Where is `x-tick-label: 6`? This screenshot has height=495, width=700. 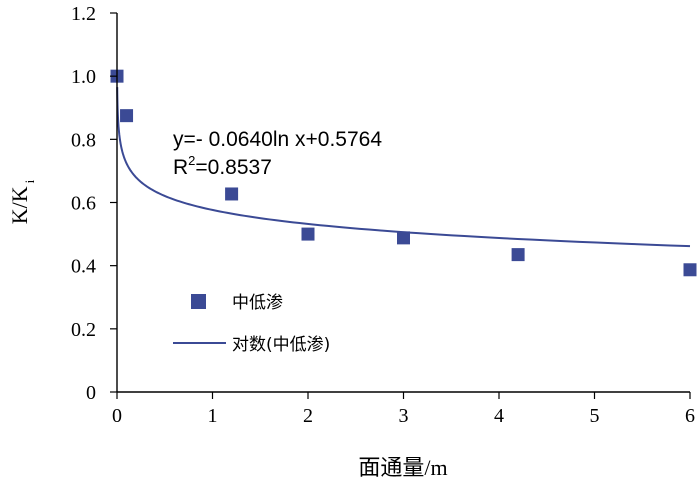 x-tick-label: 6 is located at coordinates (690, 416).